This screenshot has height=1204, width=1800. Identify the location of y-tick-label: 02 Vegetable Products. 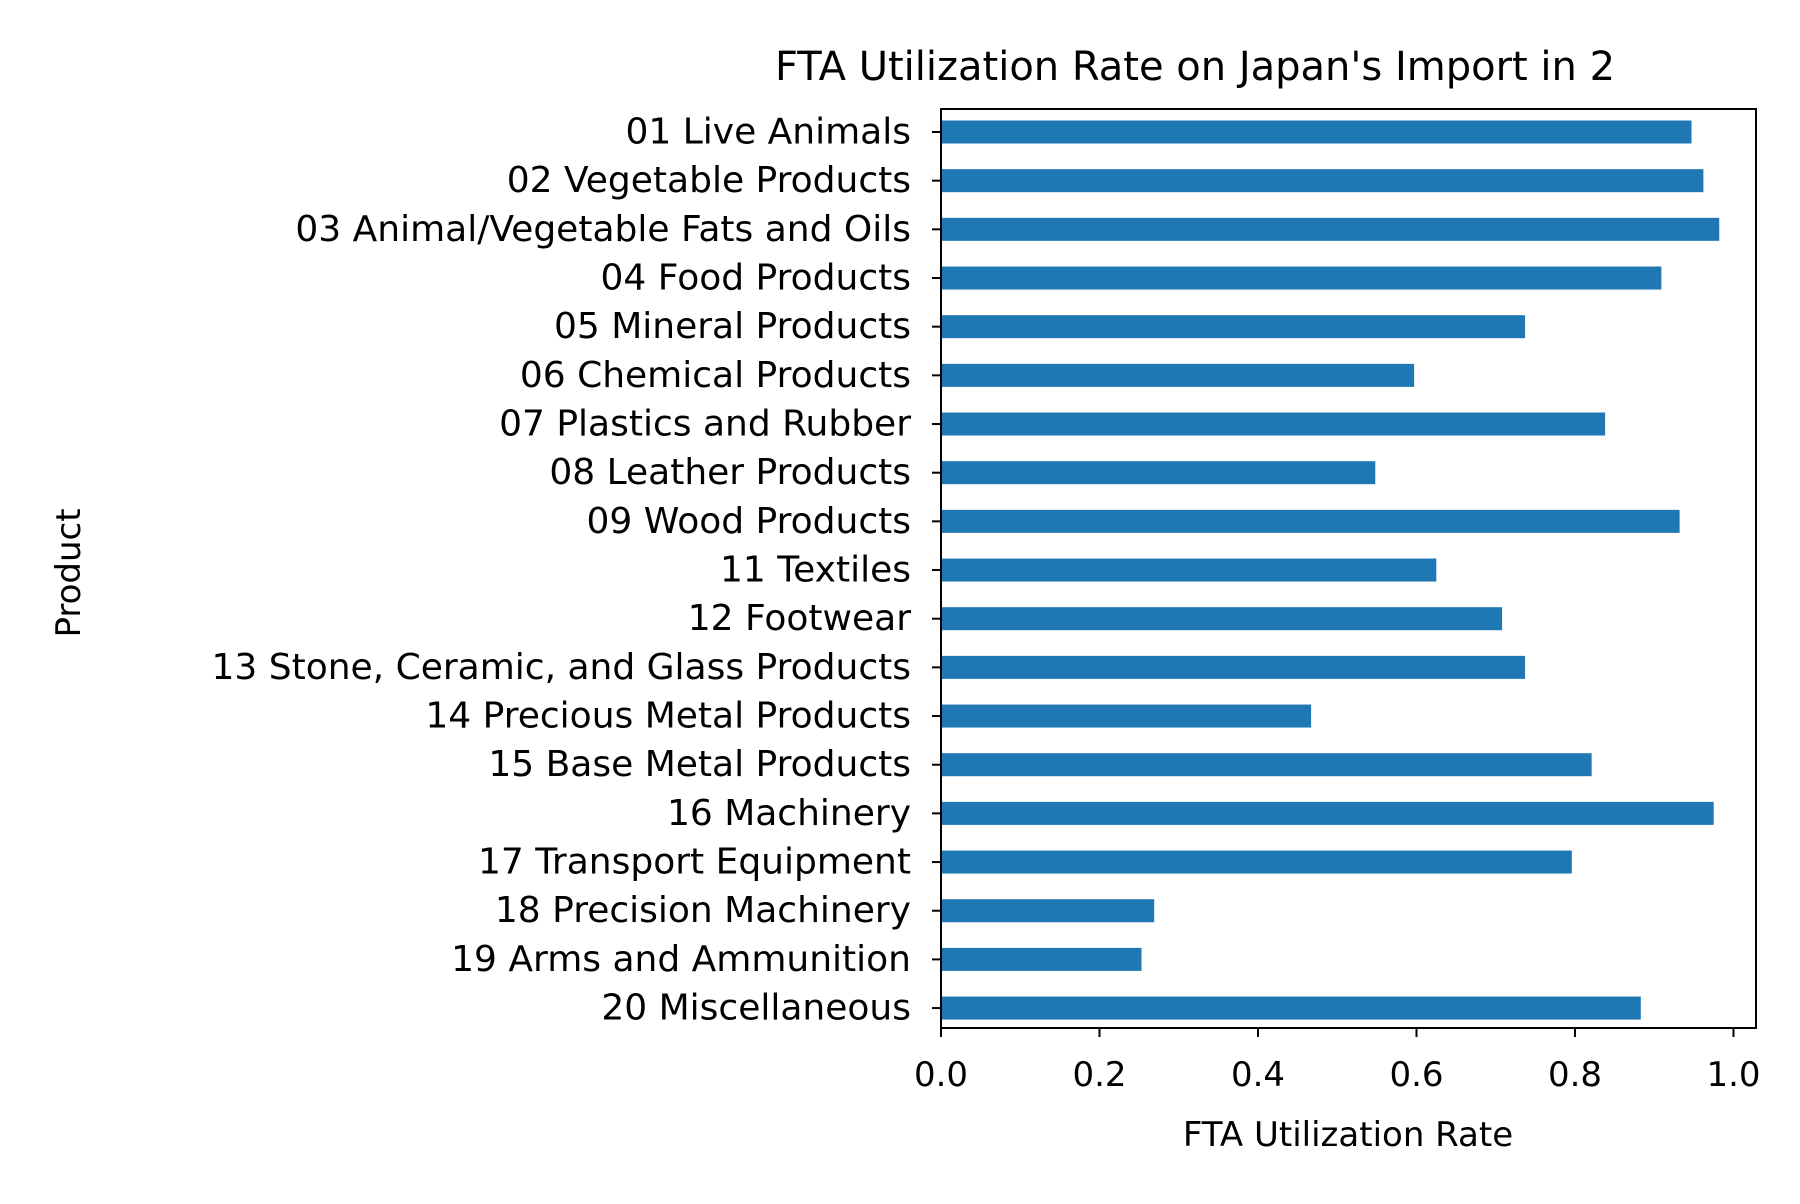
(709, 180).